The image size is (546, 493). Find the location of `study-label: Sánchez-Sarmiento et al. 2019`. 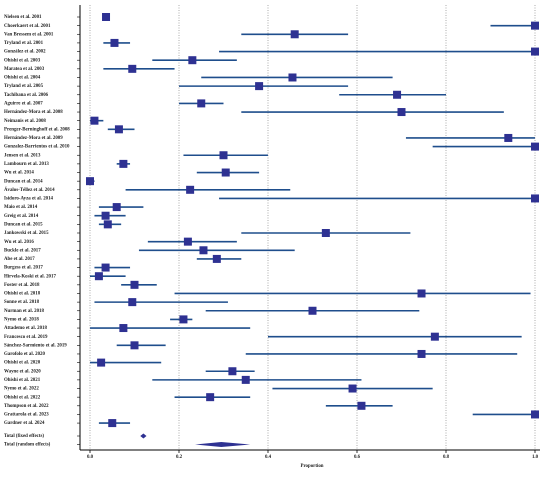

study-label: Sánchez-Sarmiento et al. 2019 is located at coordinates (35, 345).